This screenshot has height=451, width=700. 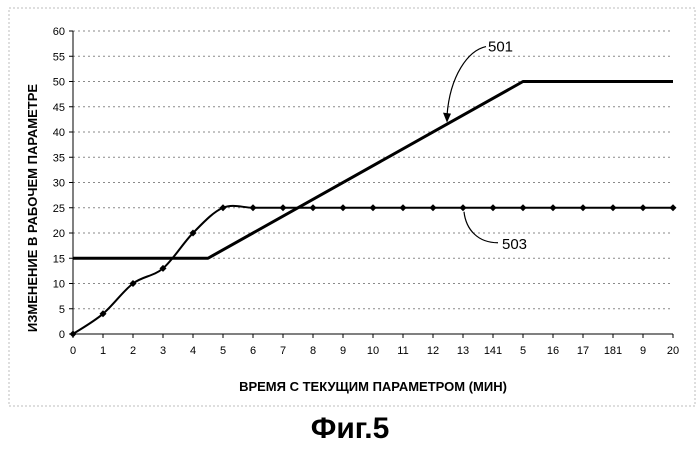 What do you see at coordinates (62, 335) in the screenshot?
I see `y-tick-label: 0` at bounding box center [62, 335].